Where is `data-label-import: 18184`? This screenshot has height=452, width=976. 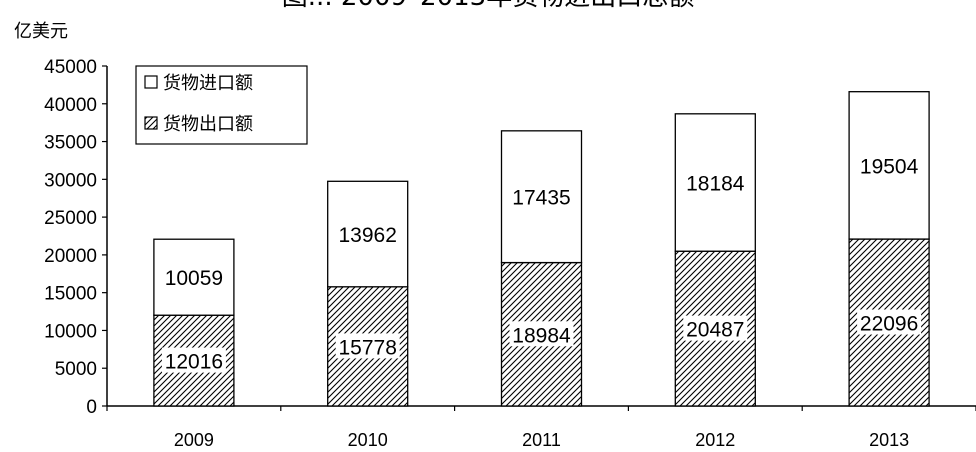 data-label-import: 18184 is located at coordinates (715, 184).